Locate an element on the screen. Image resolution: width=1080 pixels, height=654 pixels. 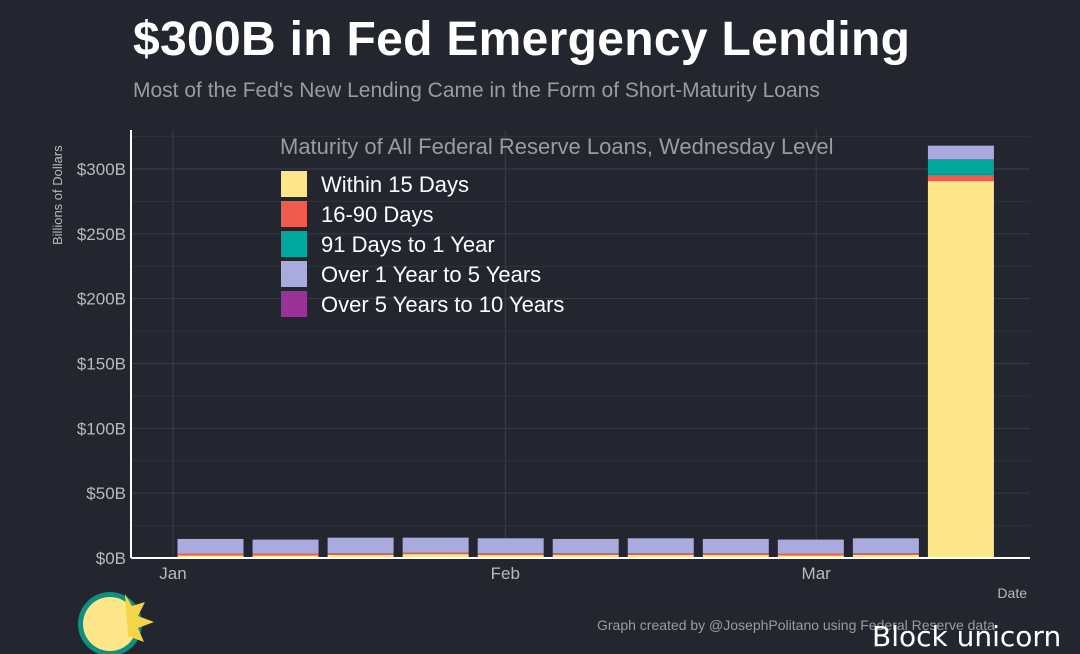
chart-title: $300B in Fed Emergency Lending is located at coordinates (522, 39).